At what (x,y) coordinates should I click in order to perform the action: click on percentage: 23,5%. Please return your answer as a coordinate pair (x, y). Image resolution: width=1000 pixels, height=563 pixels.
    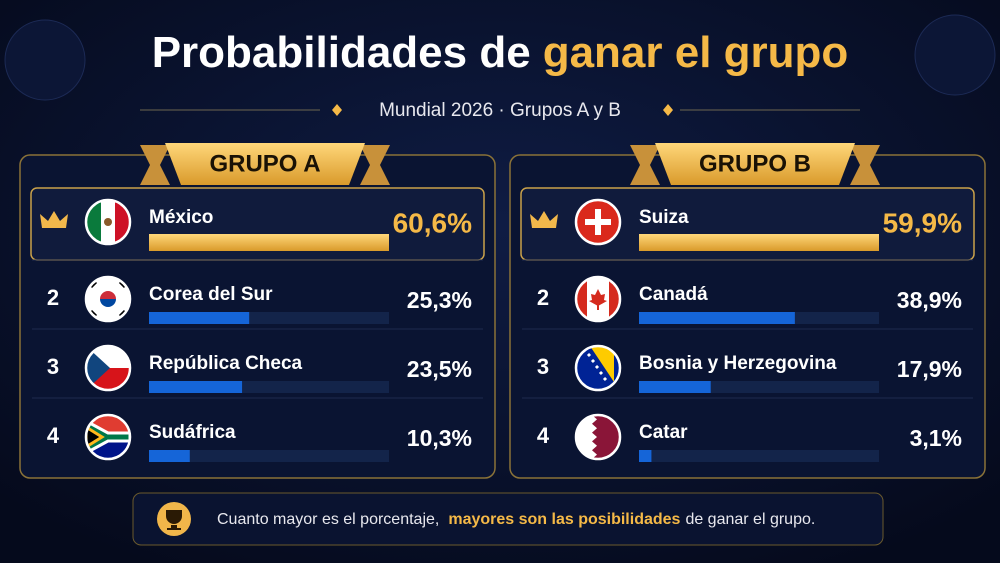
    Looking at the image, I should click on (439, 369).